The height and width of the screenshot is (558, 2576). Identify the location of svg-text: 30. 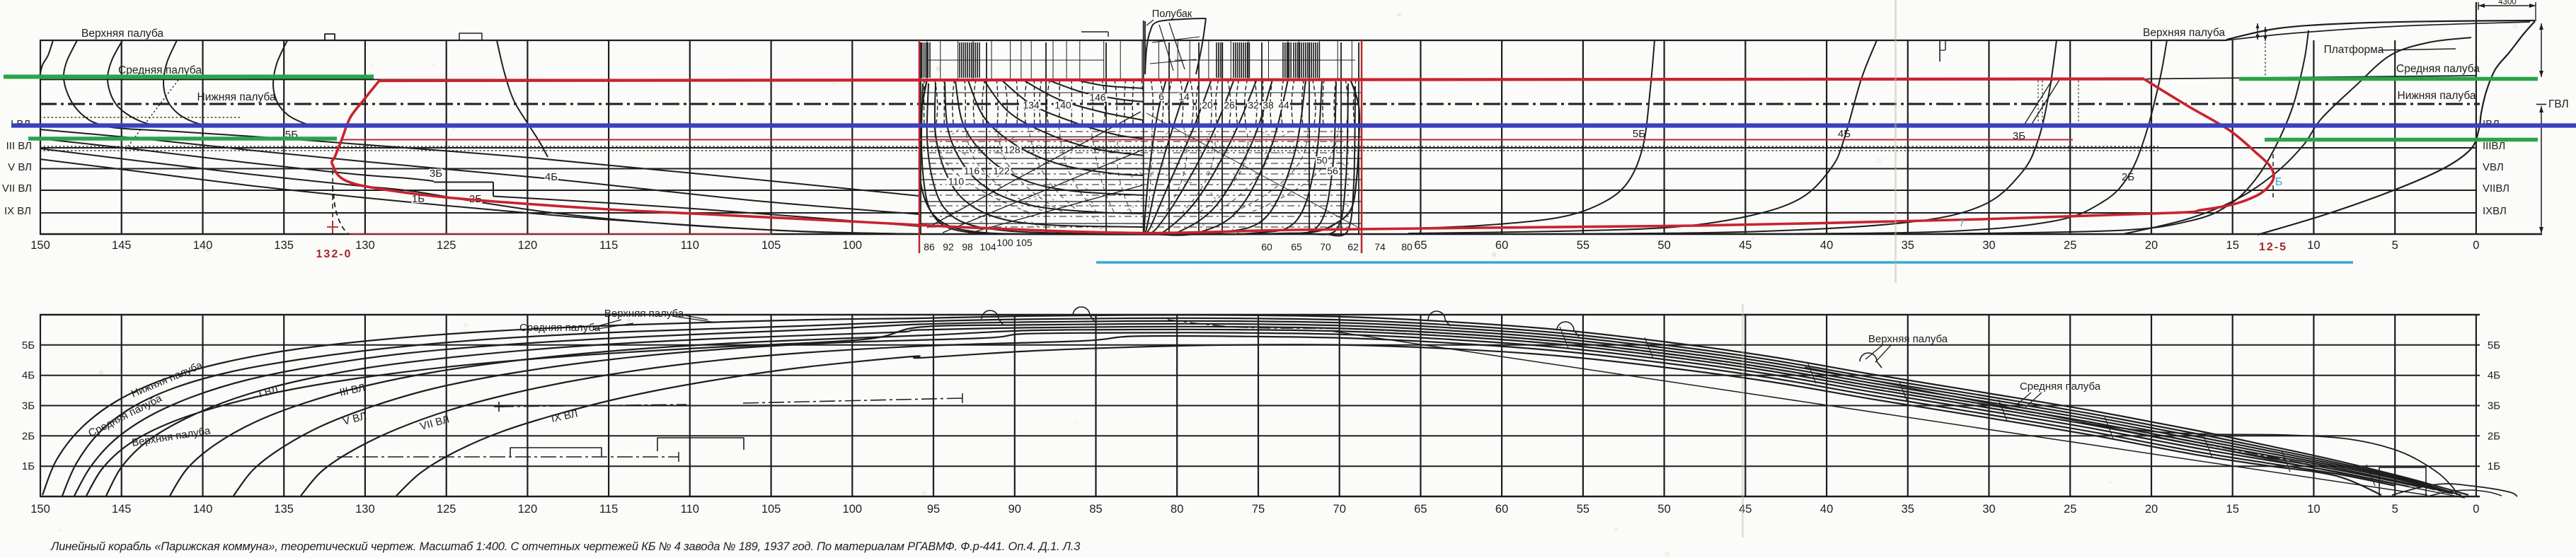
(1989, 510).